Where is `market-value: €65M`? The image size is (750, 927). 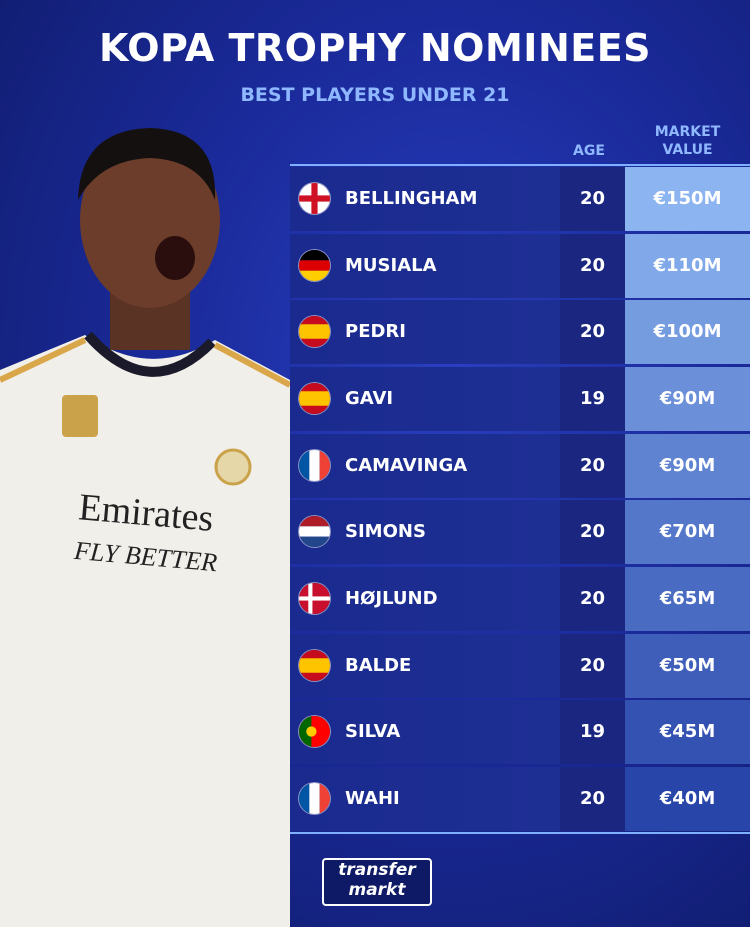
market-value: €65M is located at coordinates (687, 599).